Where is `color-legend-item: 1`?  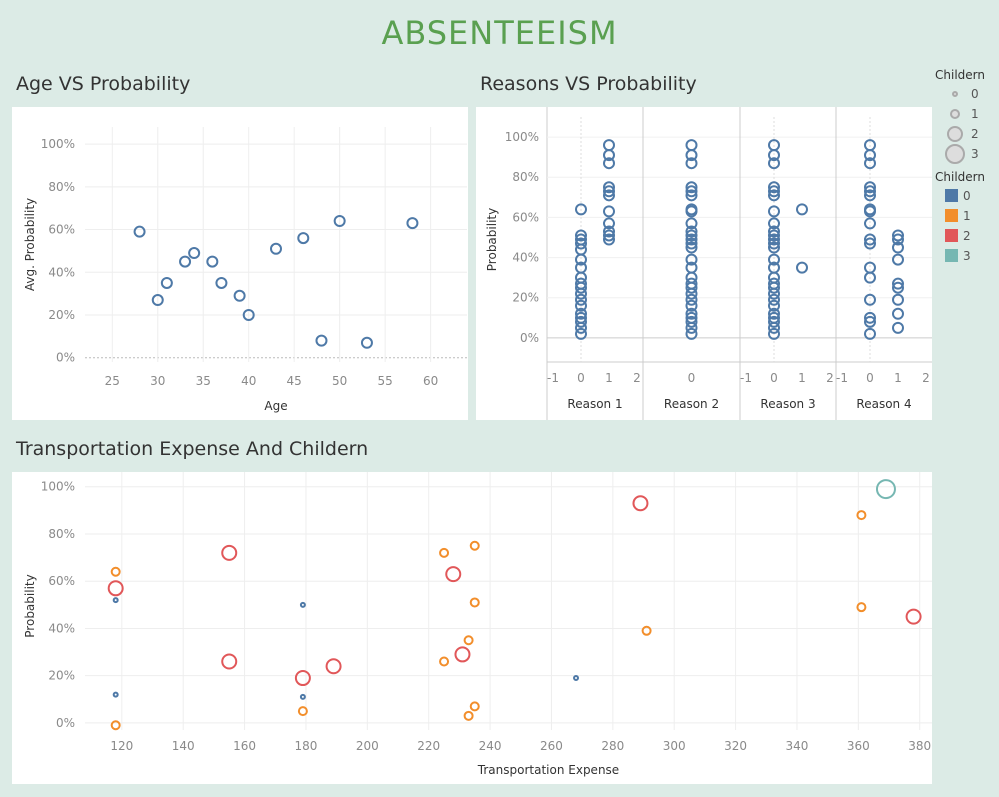
color-legend-item: 1 is located at coordinates (967, 216).